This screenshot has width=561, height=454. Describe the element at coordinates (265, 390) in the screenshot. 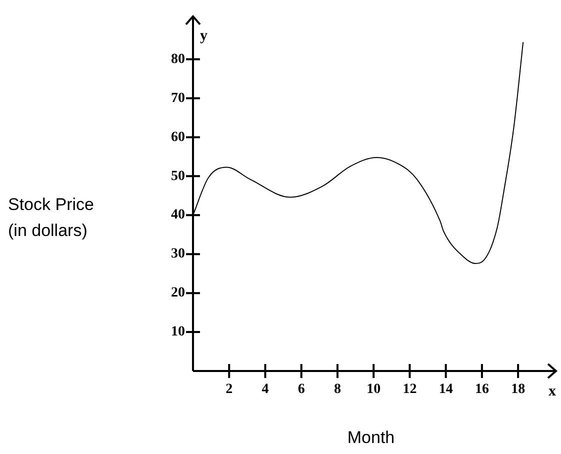

I see `x-tick-label: 4` at that location.